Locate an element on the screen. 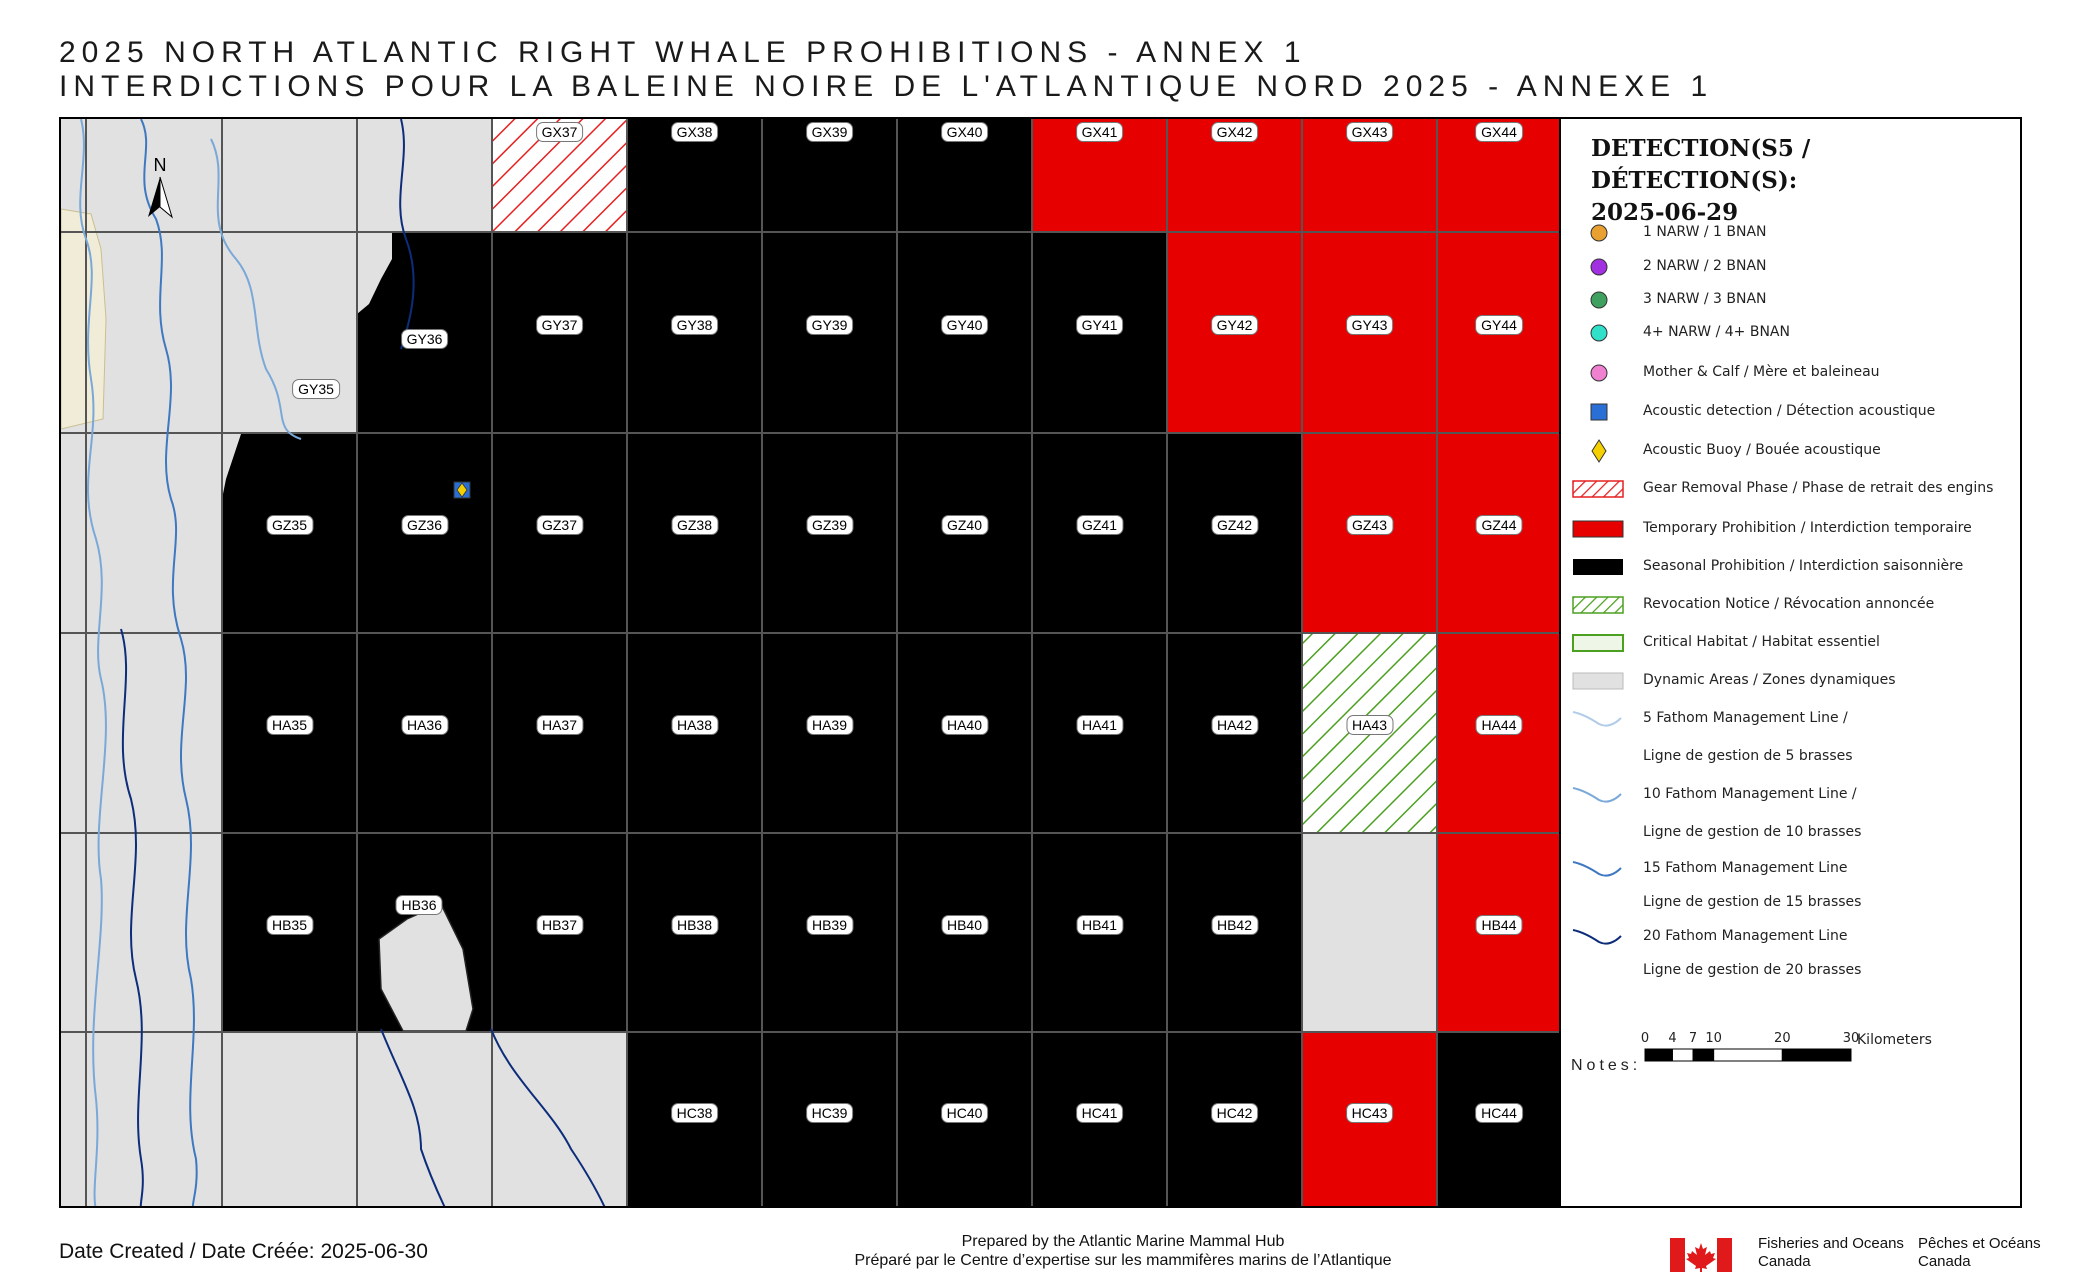 Image resolution: width=2100 pixels, height=1275 pixels. cell-label-gz35: GZ35 is located at coordinates (289, 525).